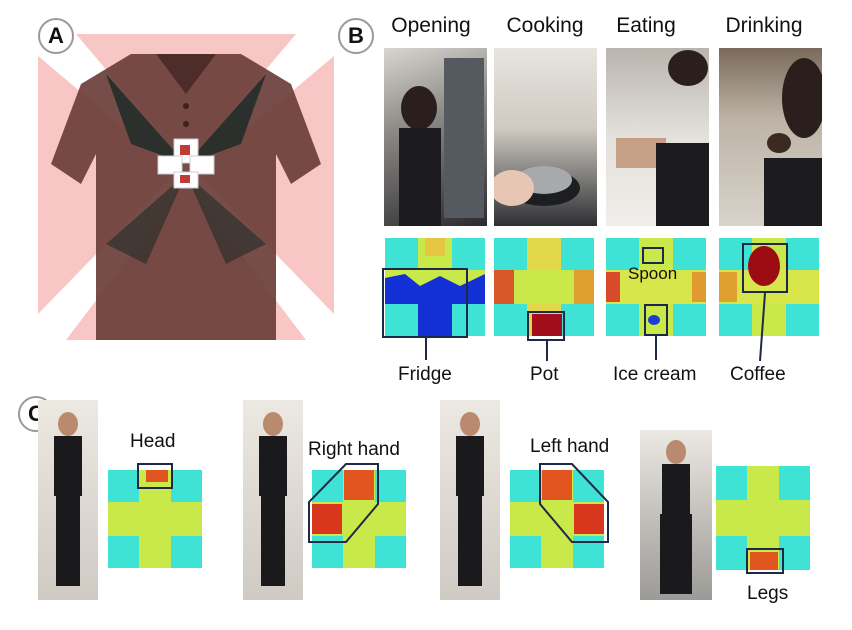 The width and height of the screenshot is (852, 630). What do you see at coordinates (646, 25) in the screenshot?
I see `activity-title-eating: Eating` at bounding box center [646, 25].